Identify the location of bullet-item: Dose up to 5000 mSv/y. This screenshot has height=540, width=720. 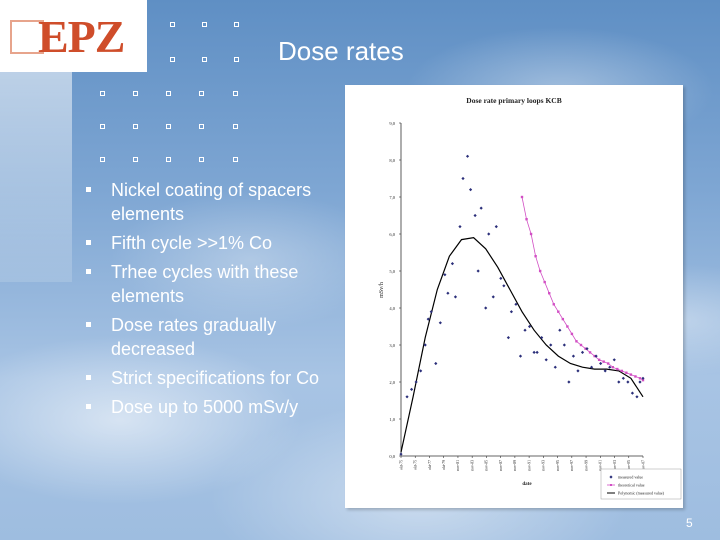
(211, 407).